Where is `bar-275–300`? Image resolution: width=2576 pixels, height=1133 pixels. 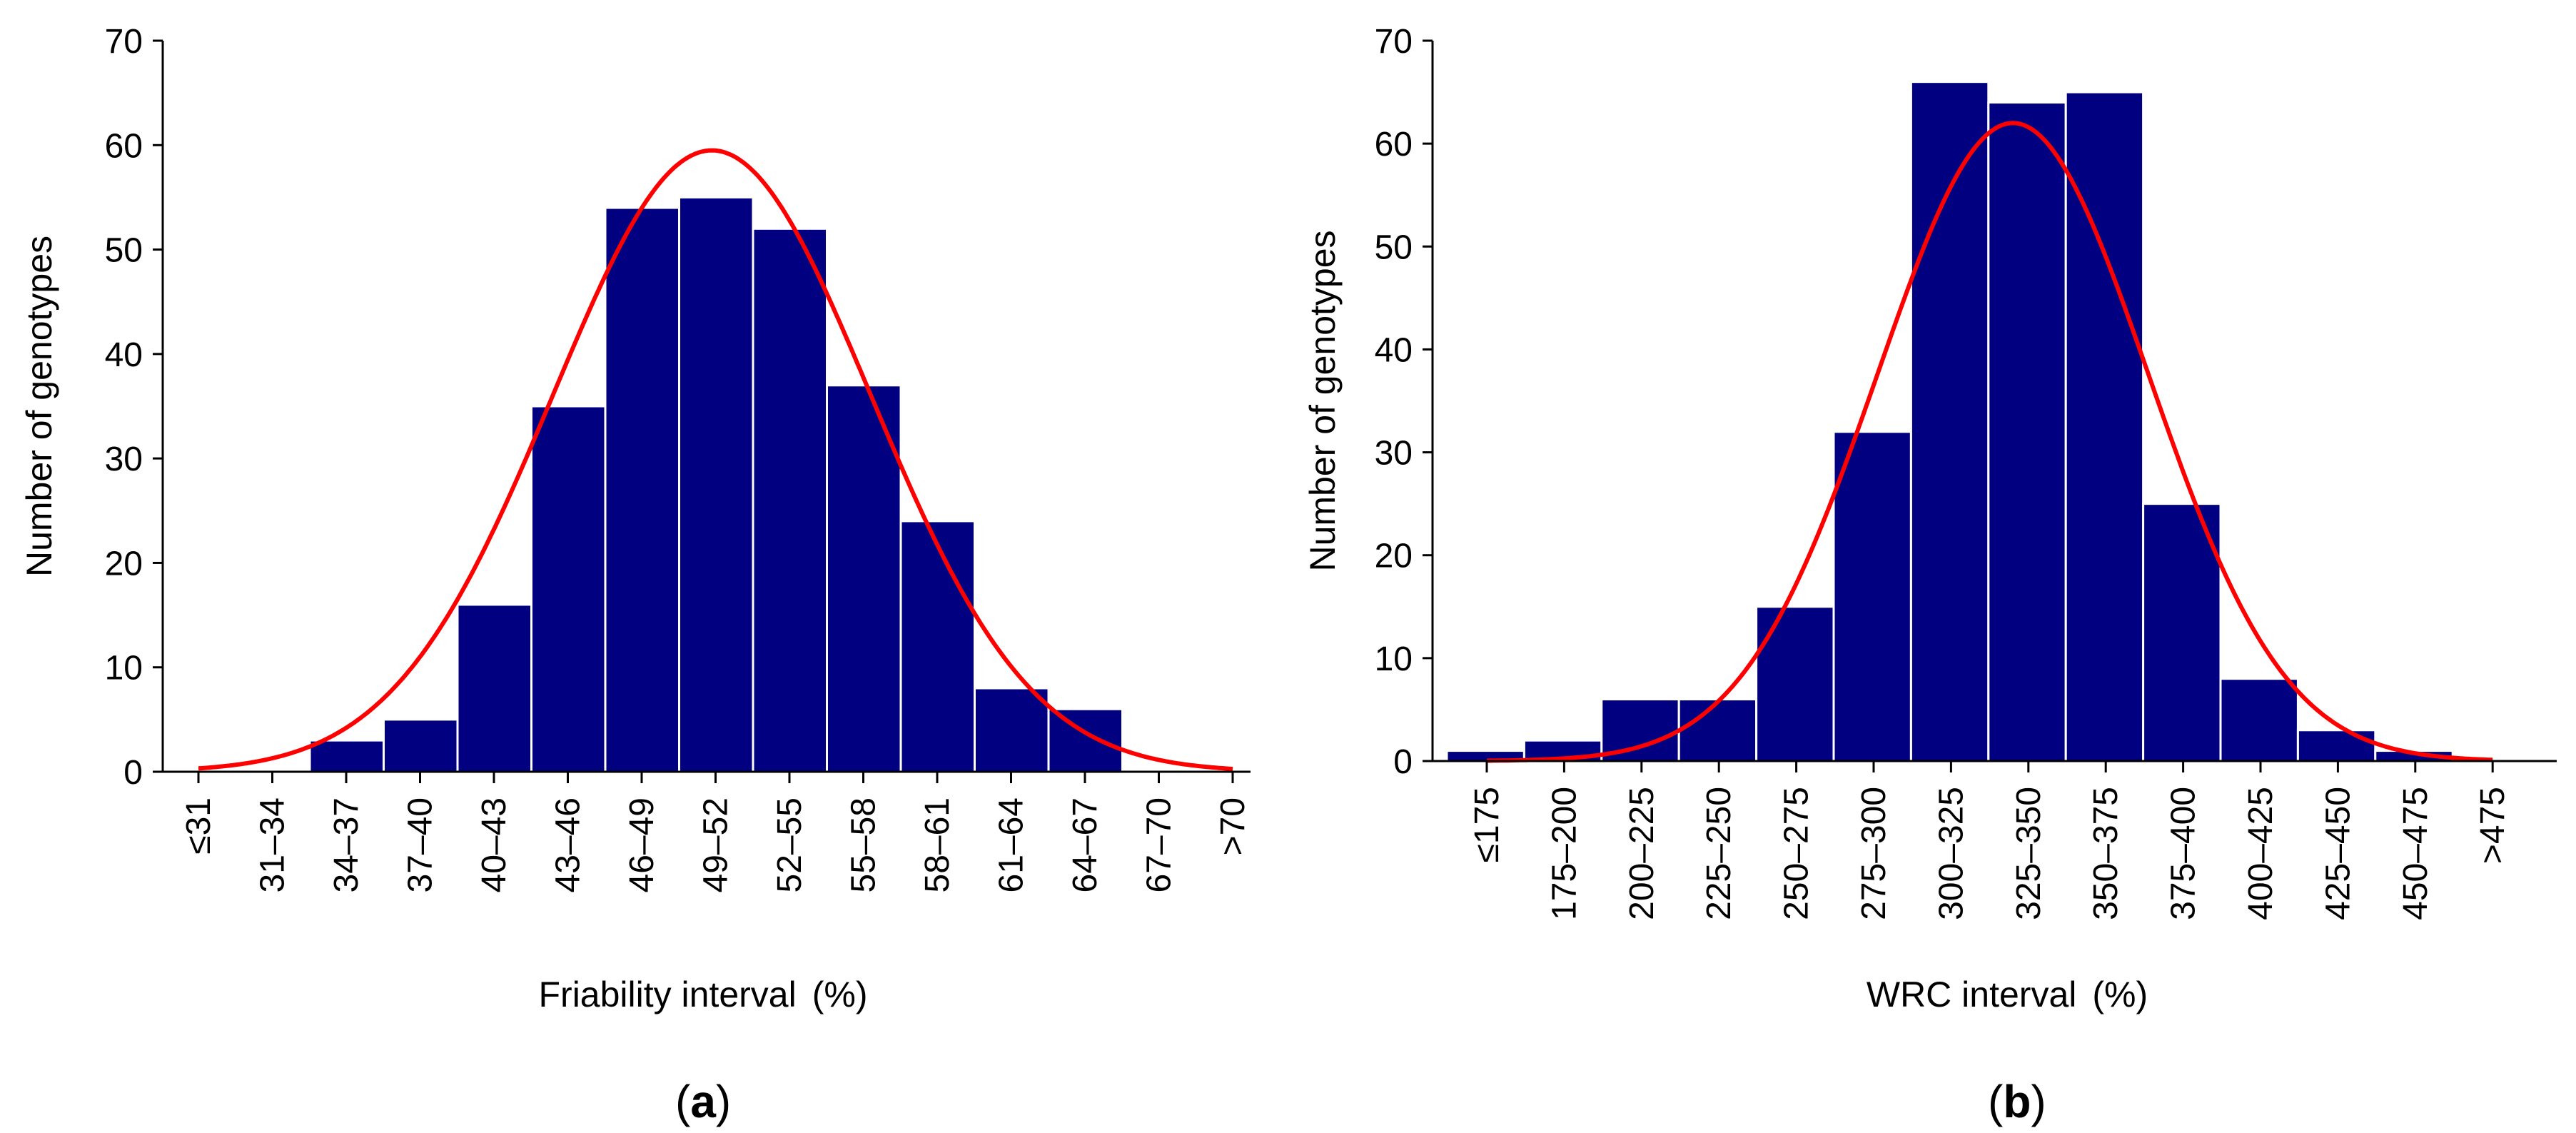
bar-275–300 is located at coordinates (1872, 596).